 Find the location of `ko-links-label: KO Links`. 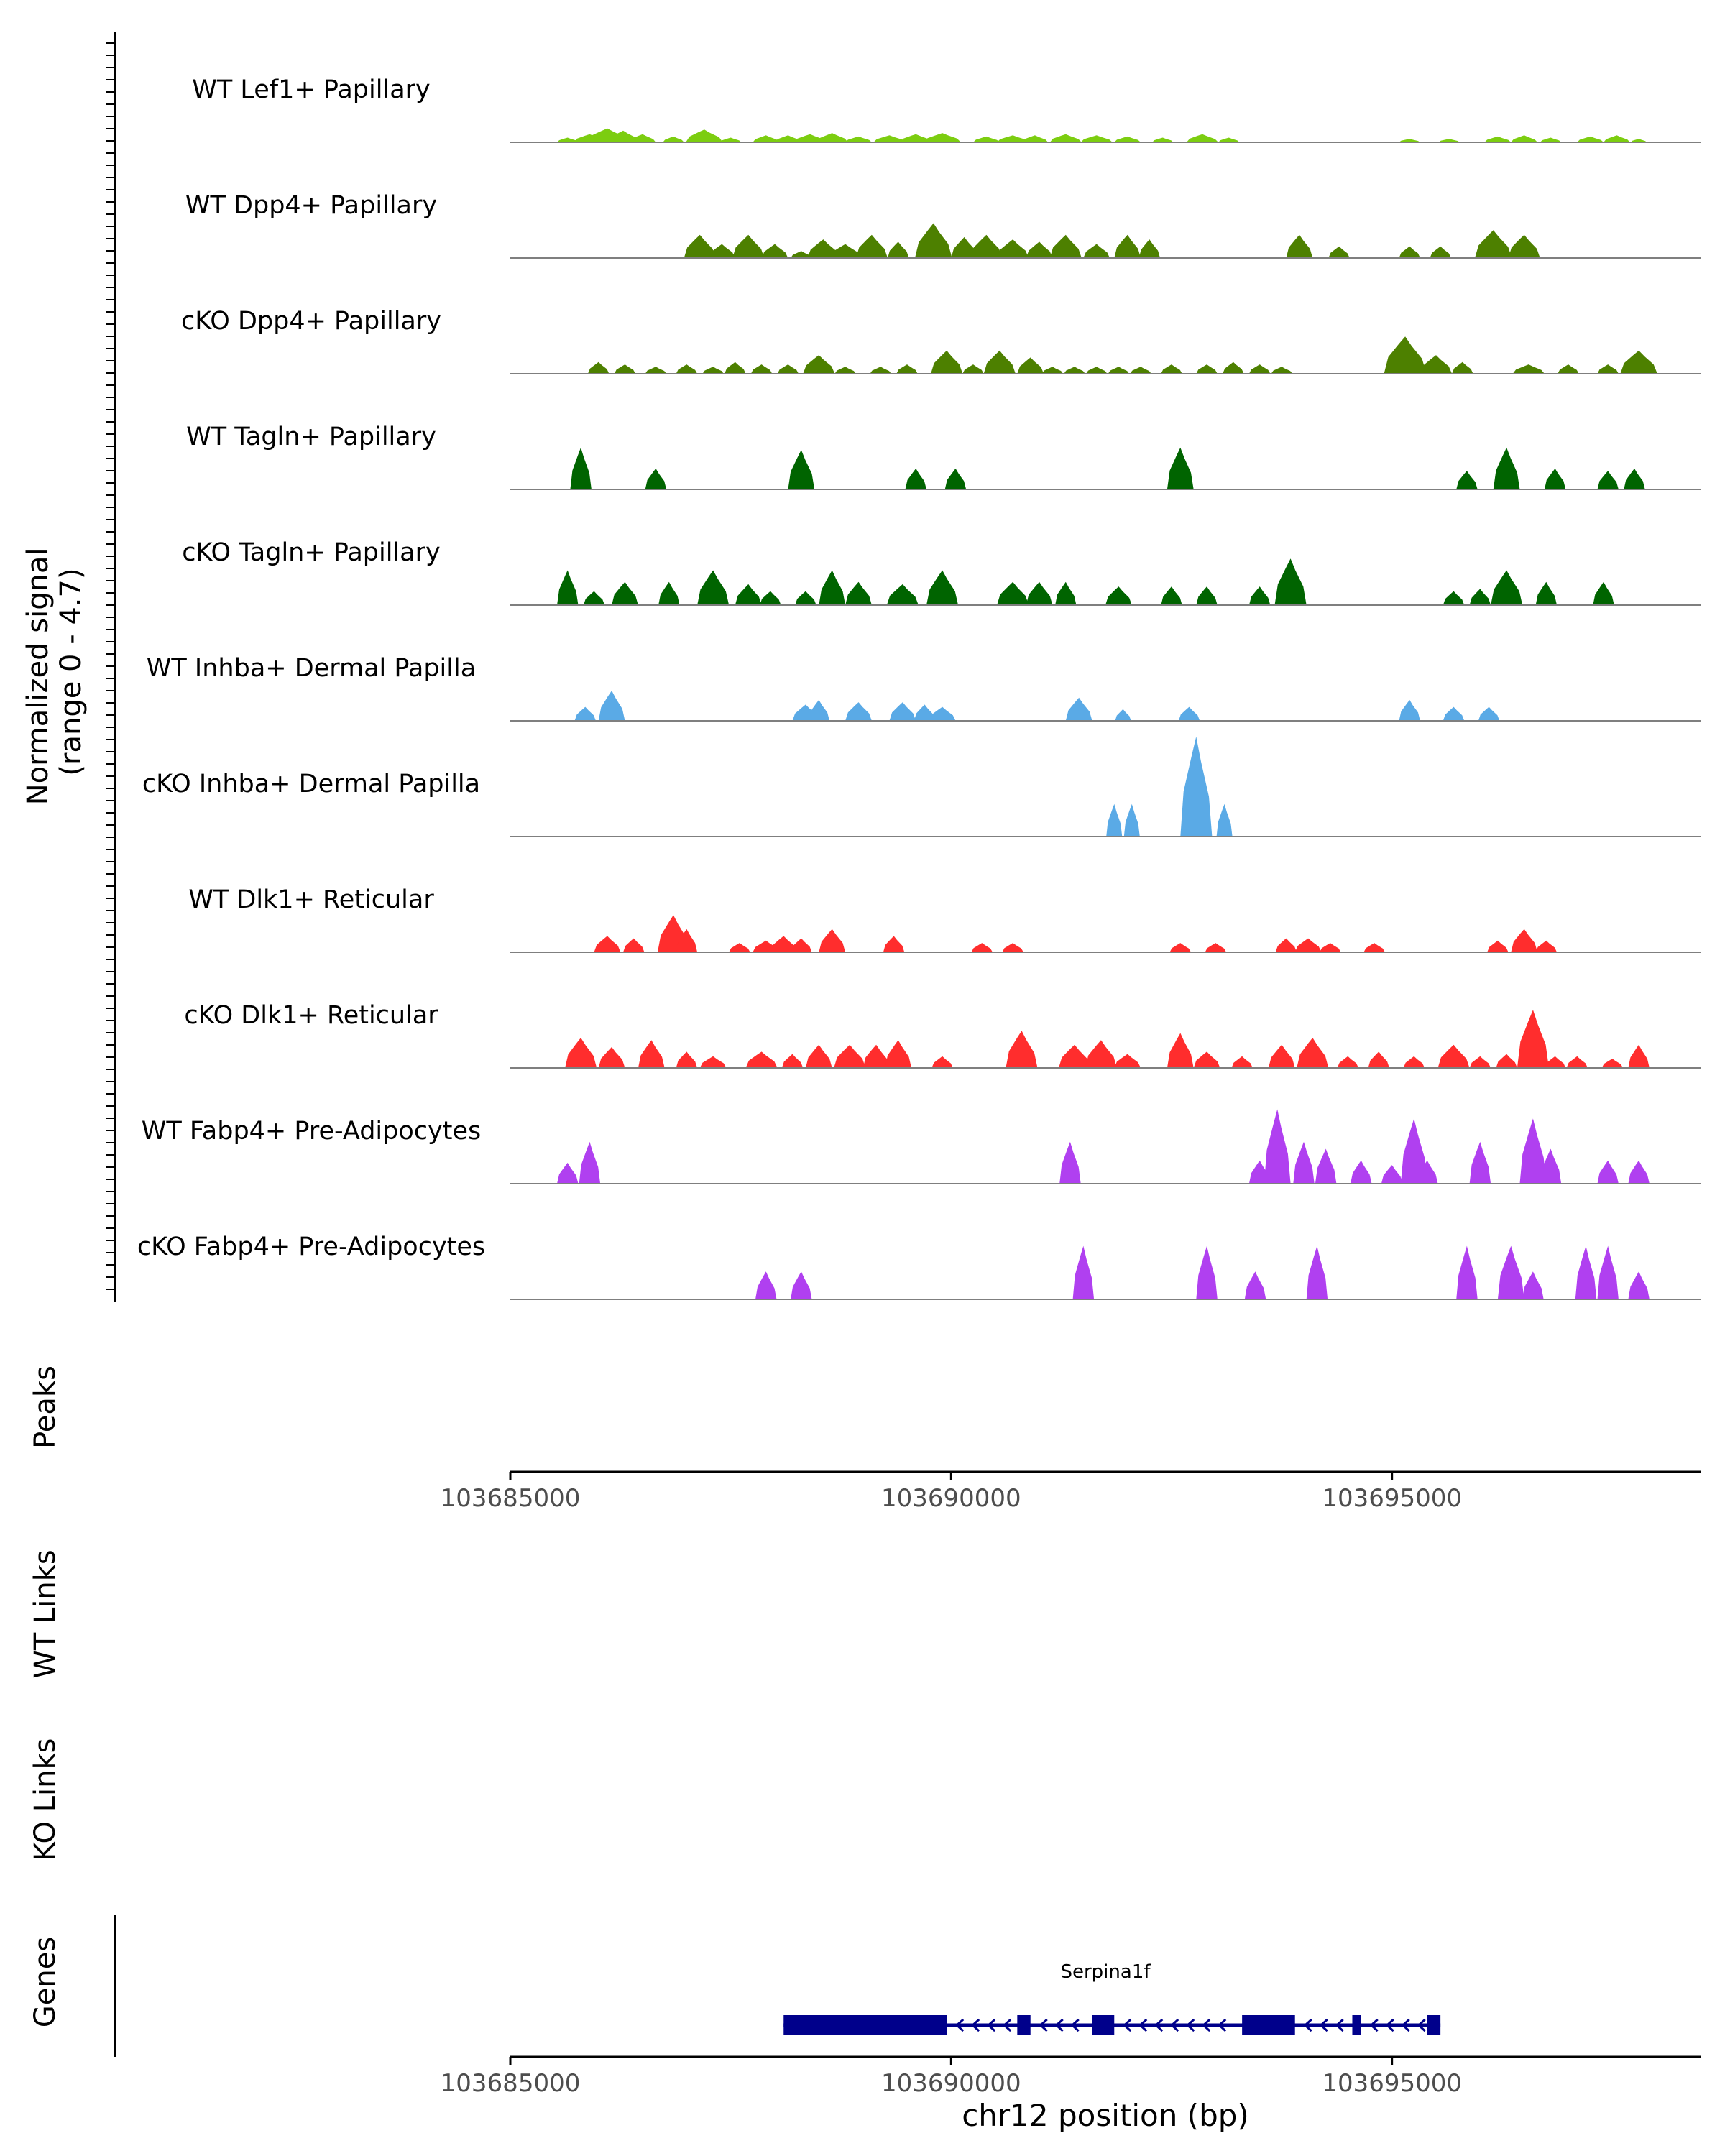

ko-links-label: KO Links is located at coordinates (45, 1799).